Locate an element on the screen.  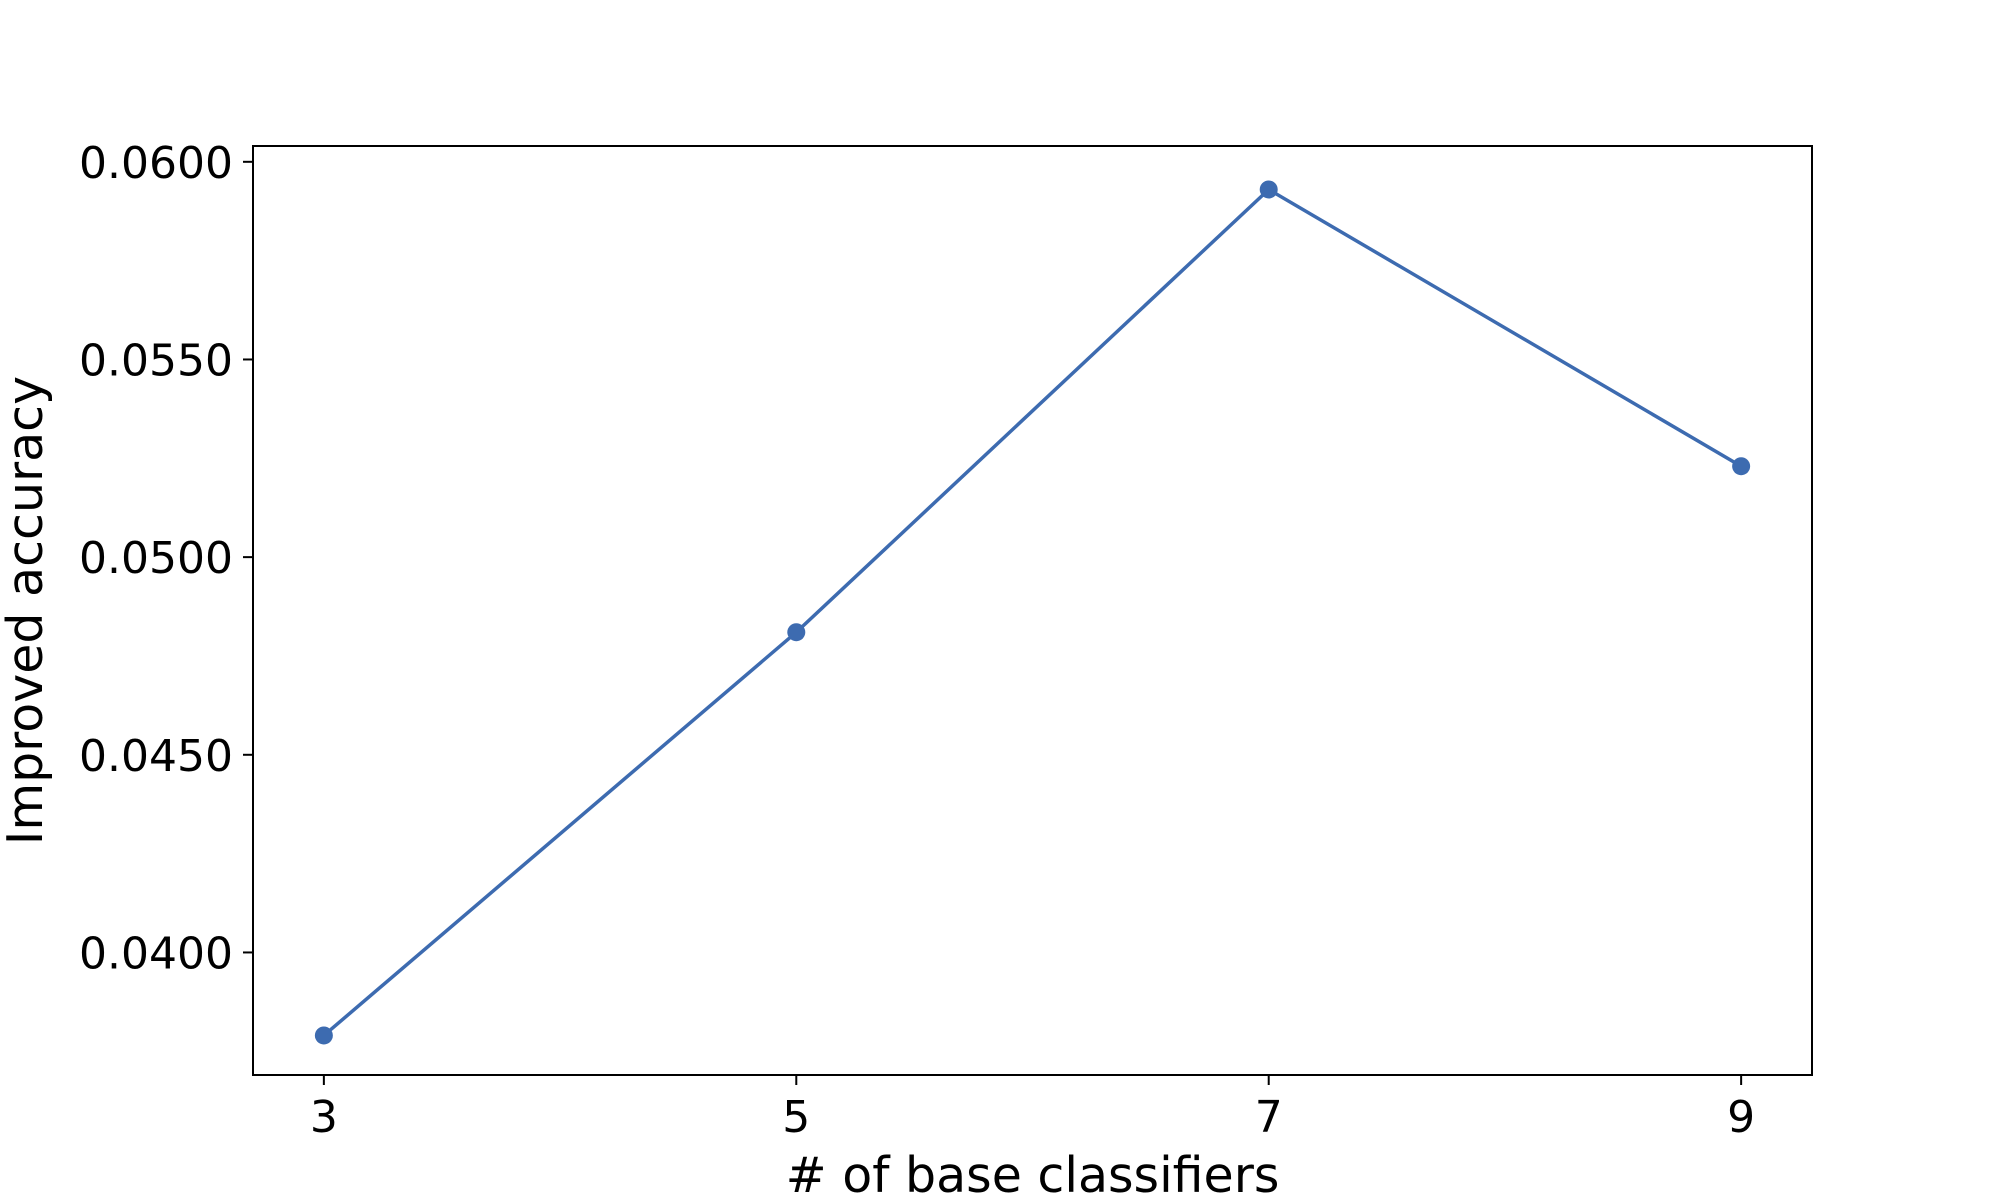
y-tick-label: 0.0600 is located at coordinates (156, 163).